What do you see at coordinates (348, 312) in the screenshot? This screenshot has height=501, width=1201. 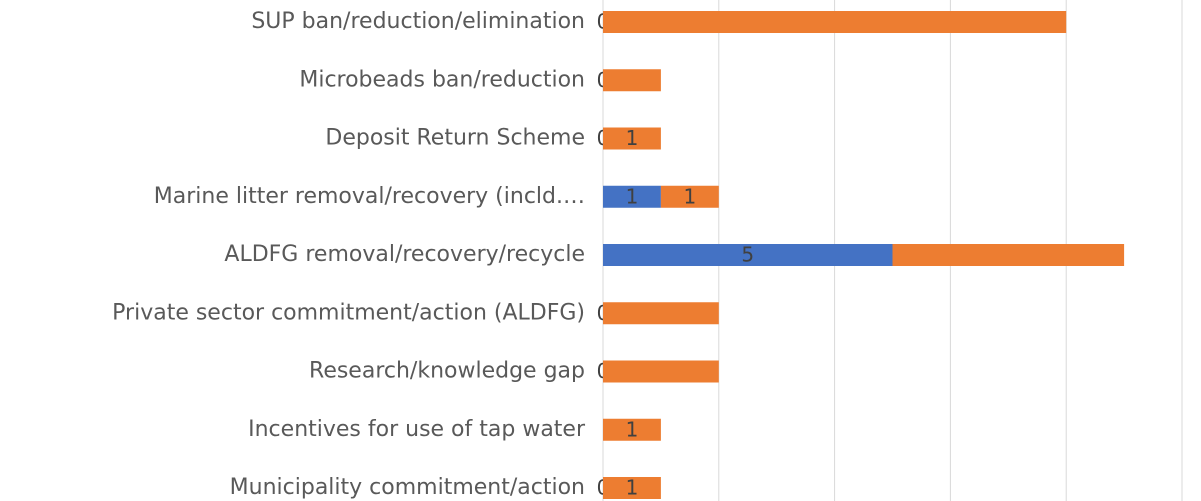 I see `category-label: Private sector commitment/action (ALDFG)` at bounding box center [348, 312].